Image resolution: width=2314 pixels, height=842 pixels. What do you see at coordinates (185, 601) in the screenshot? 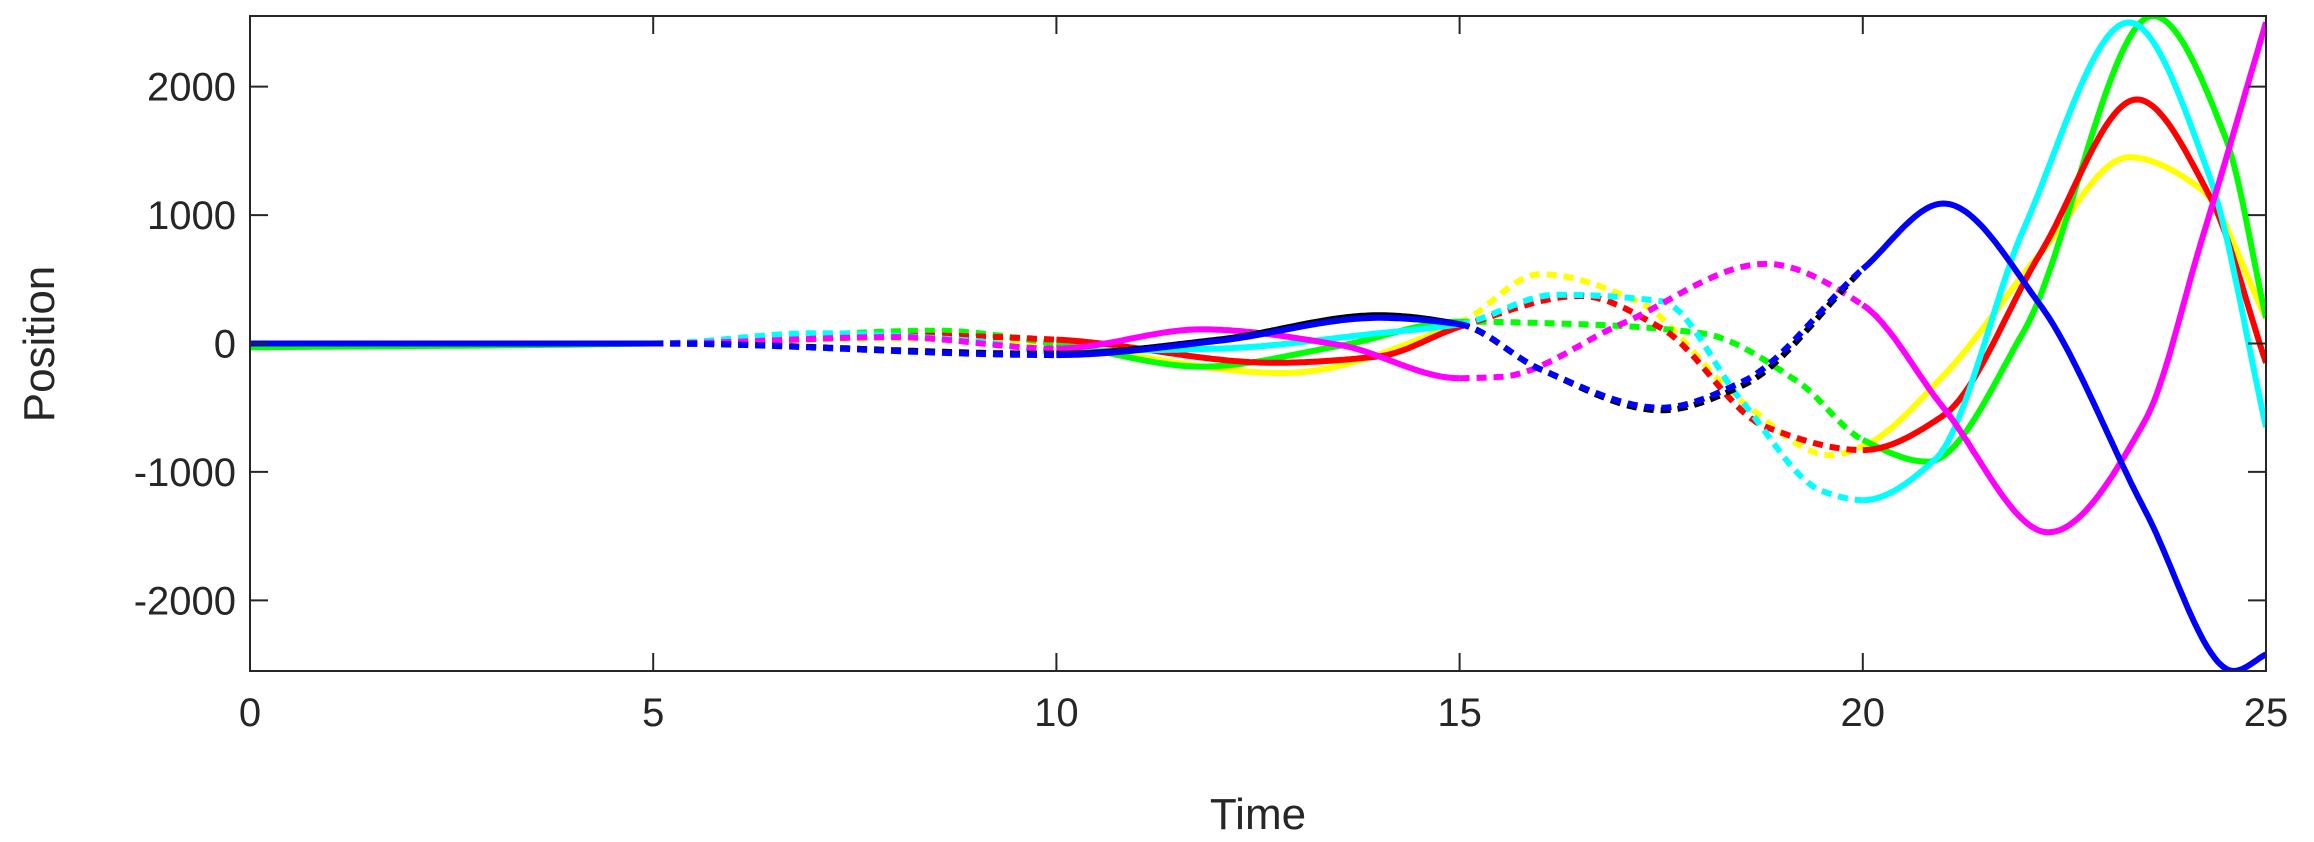
I see `y-tick-label: -2000` at bounding box center [185, 601].